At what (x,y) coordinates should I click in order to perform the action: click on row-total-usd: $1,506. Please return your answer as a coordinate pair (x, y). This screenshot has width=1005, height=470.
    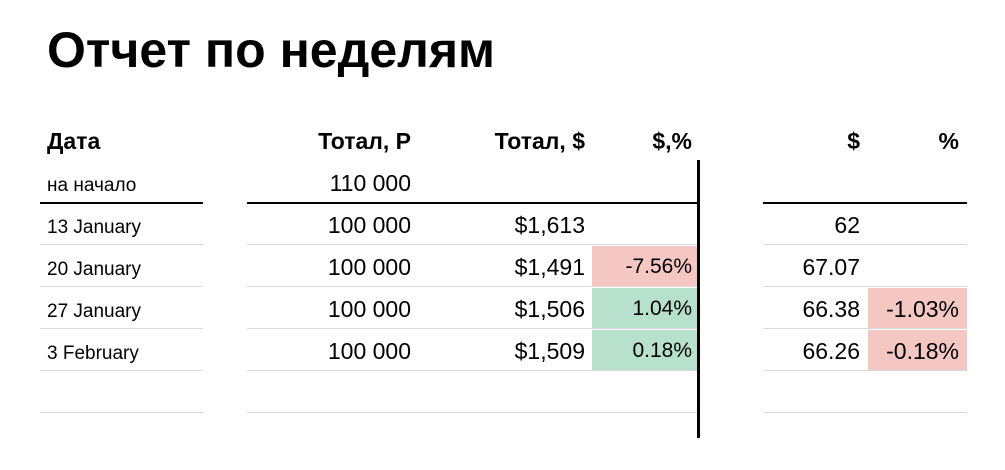
    Looking at the image, I should click on (549, 309).